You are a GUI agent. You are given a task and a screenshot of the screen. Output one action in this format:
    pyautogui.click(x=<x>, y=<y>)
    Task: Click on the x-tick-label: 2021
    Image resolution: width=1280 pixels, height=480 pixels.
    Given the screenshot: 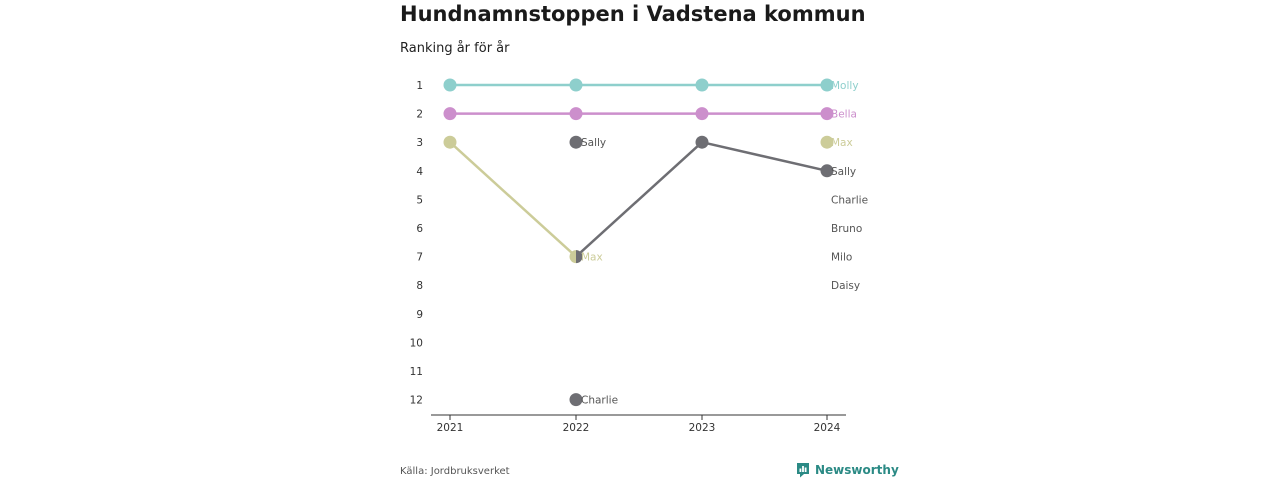 What is the action you would take?
    pyautogui.click(x=450, y=428)
    